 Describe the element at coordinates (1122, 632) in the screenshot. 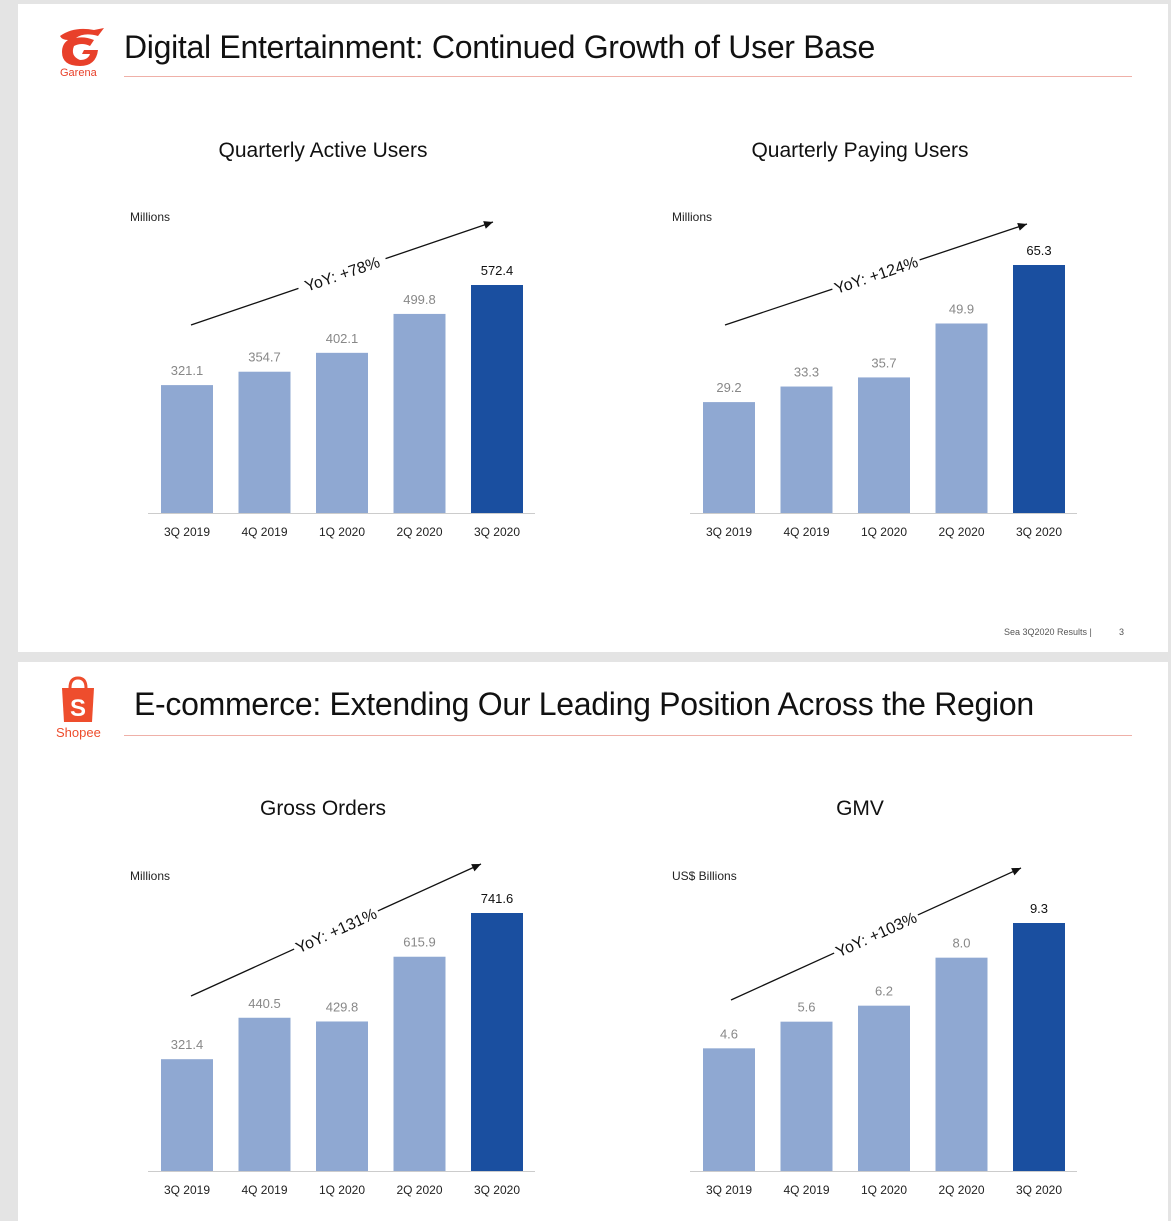

I see `page-number: 3` at that location.